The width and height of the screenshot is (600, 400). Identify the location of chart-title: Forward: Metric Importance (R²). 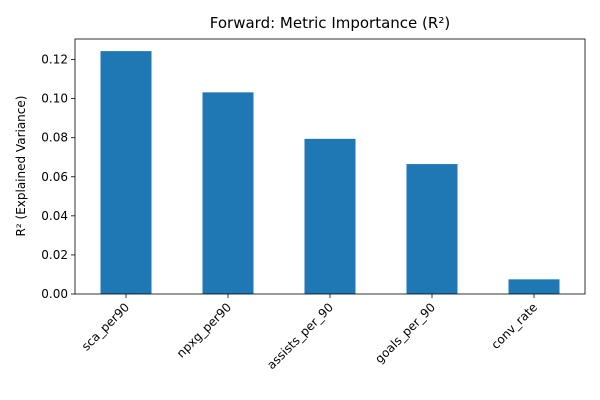
(330, 23).